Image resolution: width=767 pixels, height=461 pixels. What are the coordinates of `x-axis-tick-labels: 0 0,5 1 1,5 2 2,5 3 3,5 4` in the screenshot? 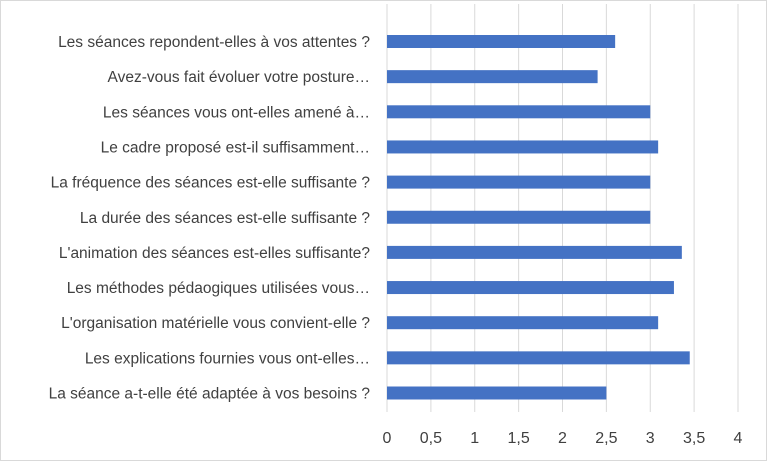 It's located at (563, 438).